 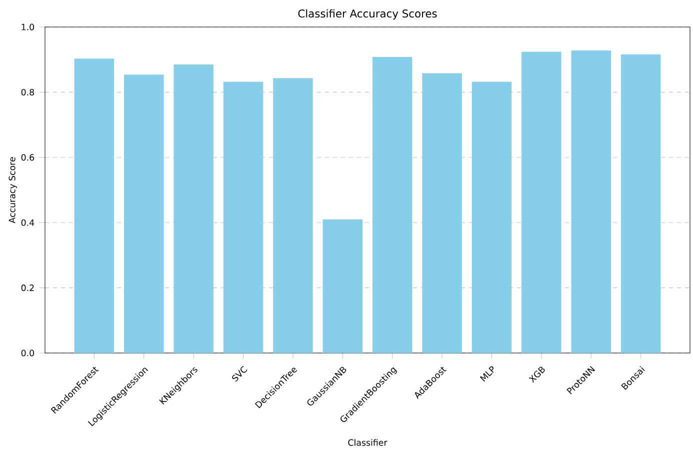 What do you see at coordinates (367, 14) in the screenshot?
I see `chart-title: Classifier Accuracy Scores` at bounding box center [367, 14].